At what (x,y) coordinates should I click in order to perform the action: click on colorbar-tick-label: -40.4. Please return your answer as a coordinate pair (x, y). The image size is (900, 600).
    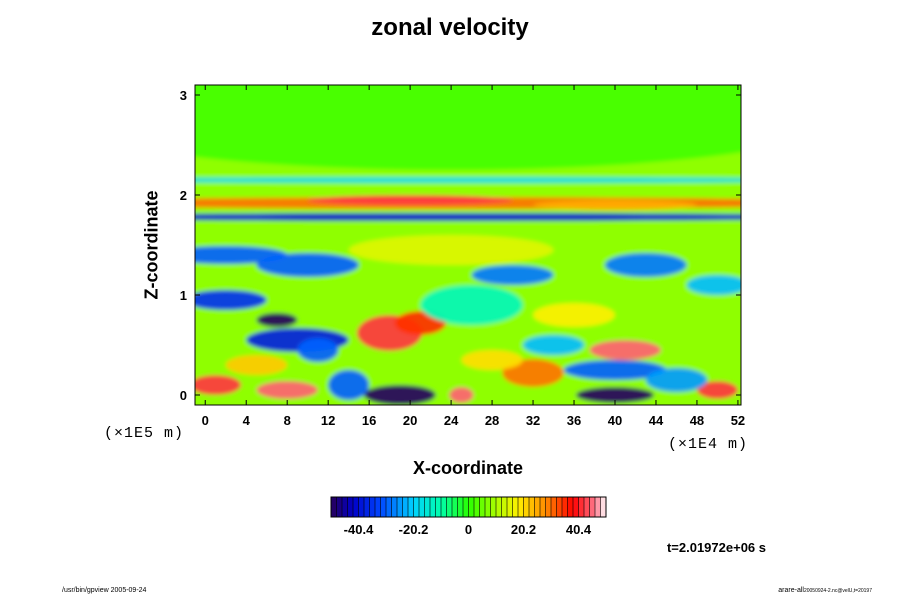
    Looking at the image, I should click on (359, 529).